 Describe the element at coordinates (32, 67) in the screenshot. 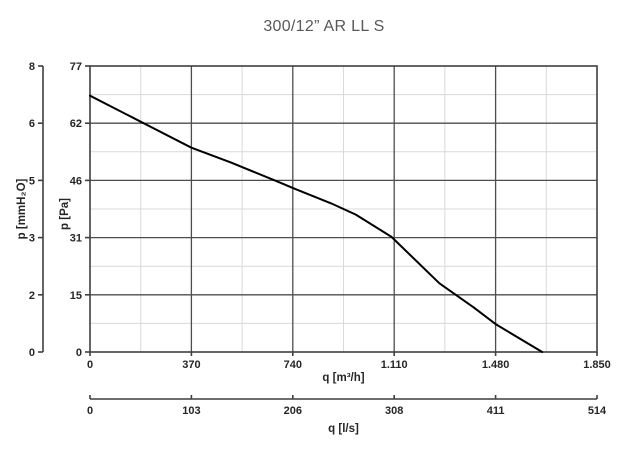

I see `mmh2o-tick-label: 8` at that location.